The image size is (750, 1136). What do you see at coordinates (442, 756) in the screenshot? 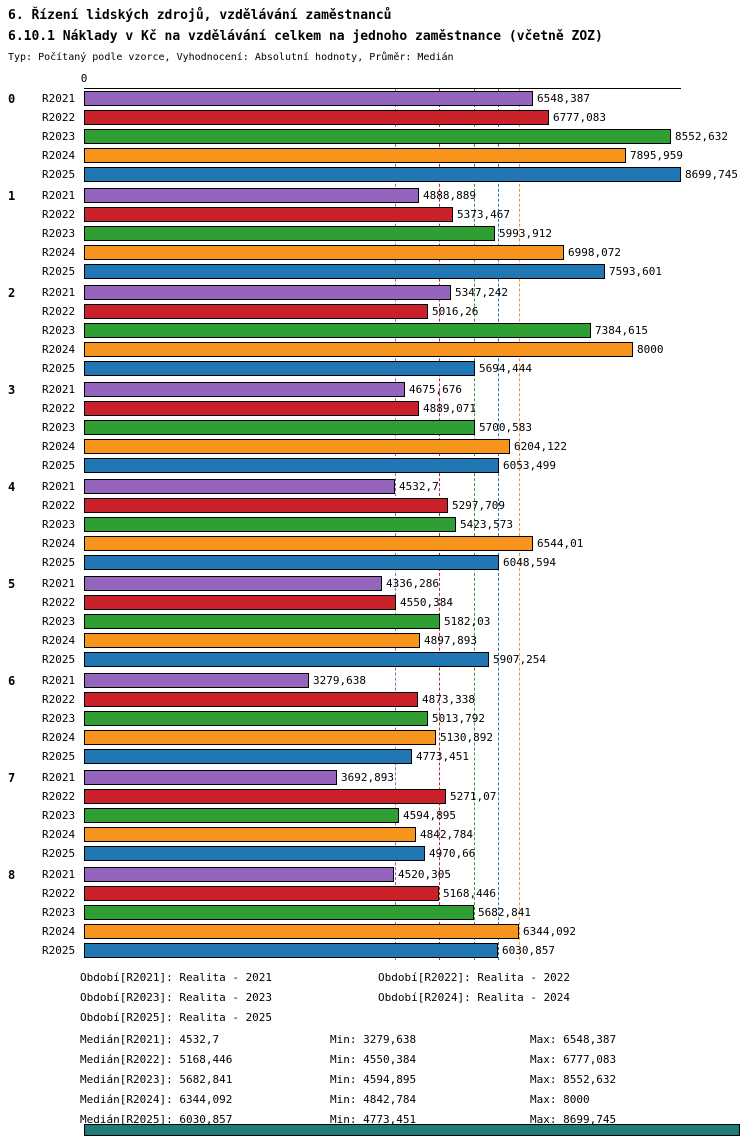
I see `bar-value-label: 4773,451` at bounding box center [442, 756].